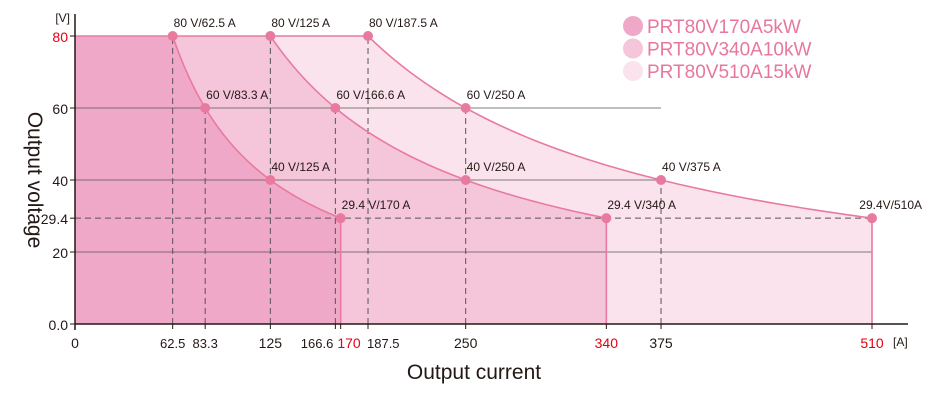  I want to click on x-unit: [A], so click(900, 342).